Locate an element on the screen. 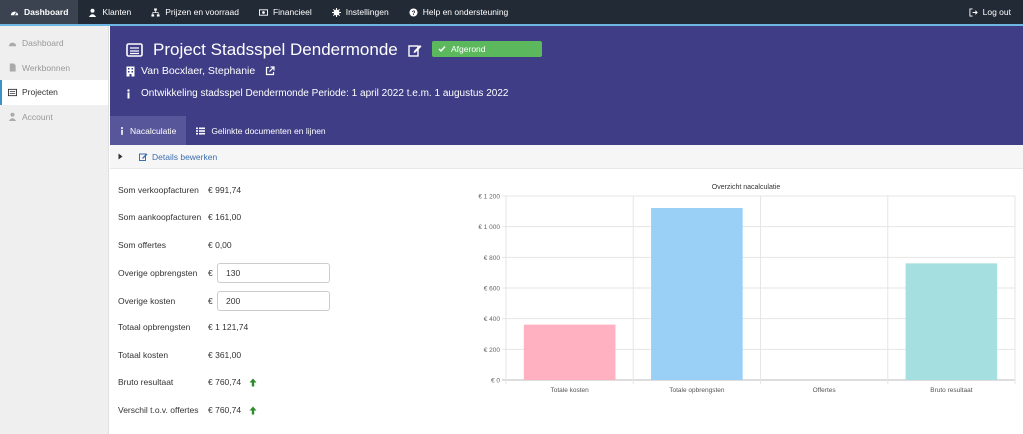  tab-label: Nacalculatie is located at coordinates (153, 130).